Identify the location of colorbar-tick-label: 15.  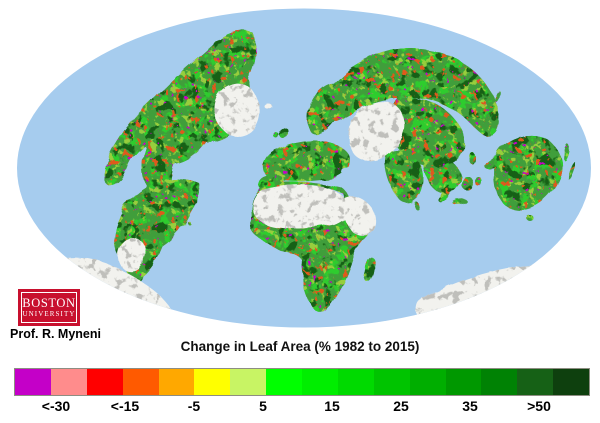
(332, 406).